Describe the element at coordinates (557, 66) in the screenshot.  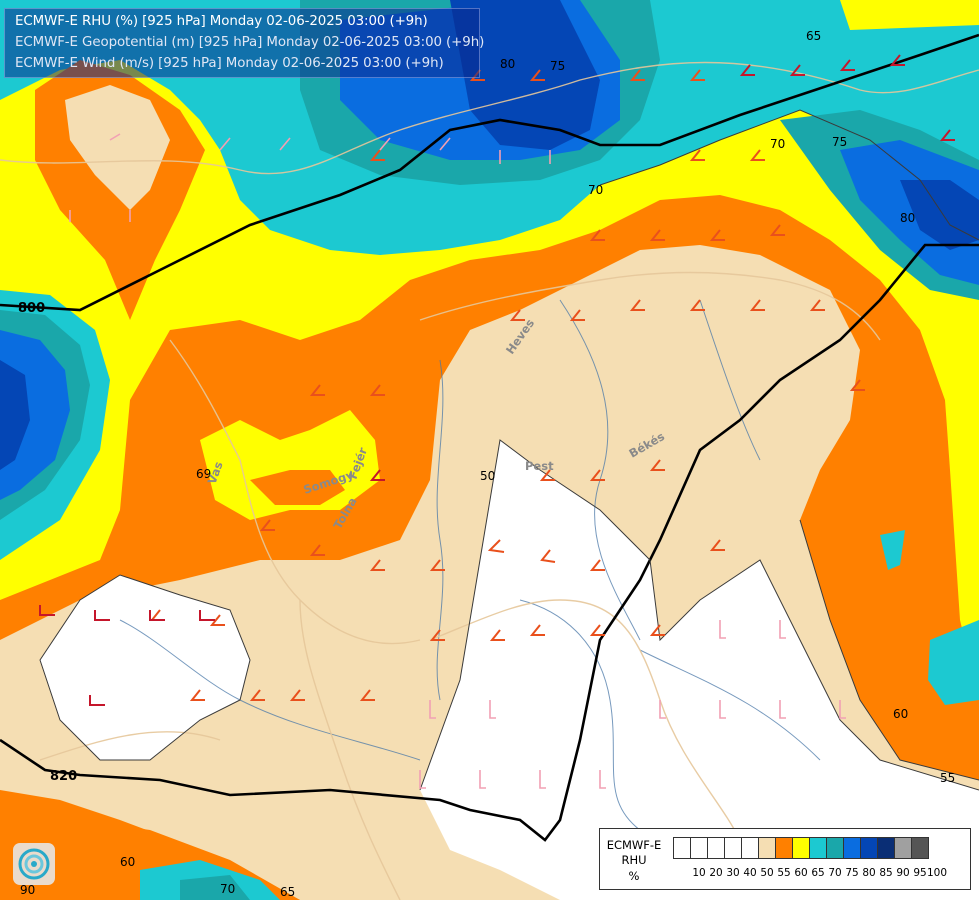
I see `rhu-contour-label-75a: 75` at that location.